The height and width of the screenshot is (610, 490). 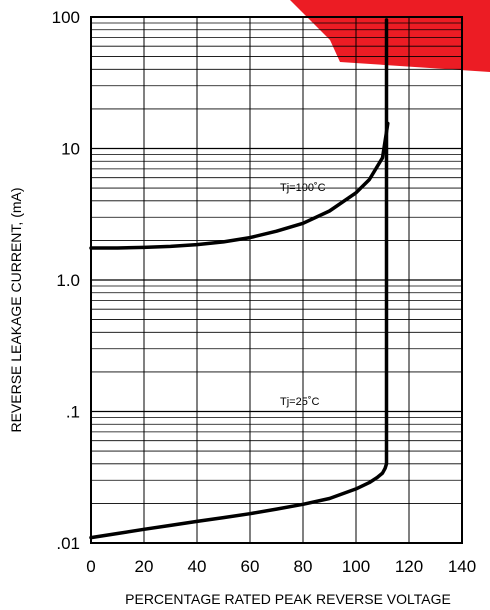 I want to click on y-tick-labels: .01 .1 1.0 10 100, so click(x=66, y=280).